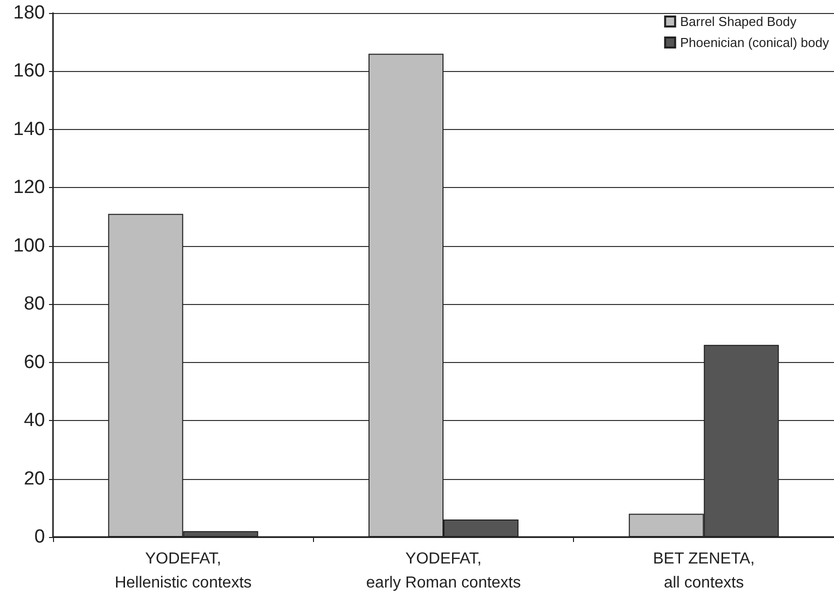 Image resolution: width=834 pixels, height=597 pixels. What do you see at coordinates (29, 187) in the screenshot?
I see `y-tick-label: 120` at bounding box center [29, 187].